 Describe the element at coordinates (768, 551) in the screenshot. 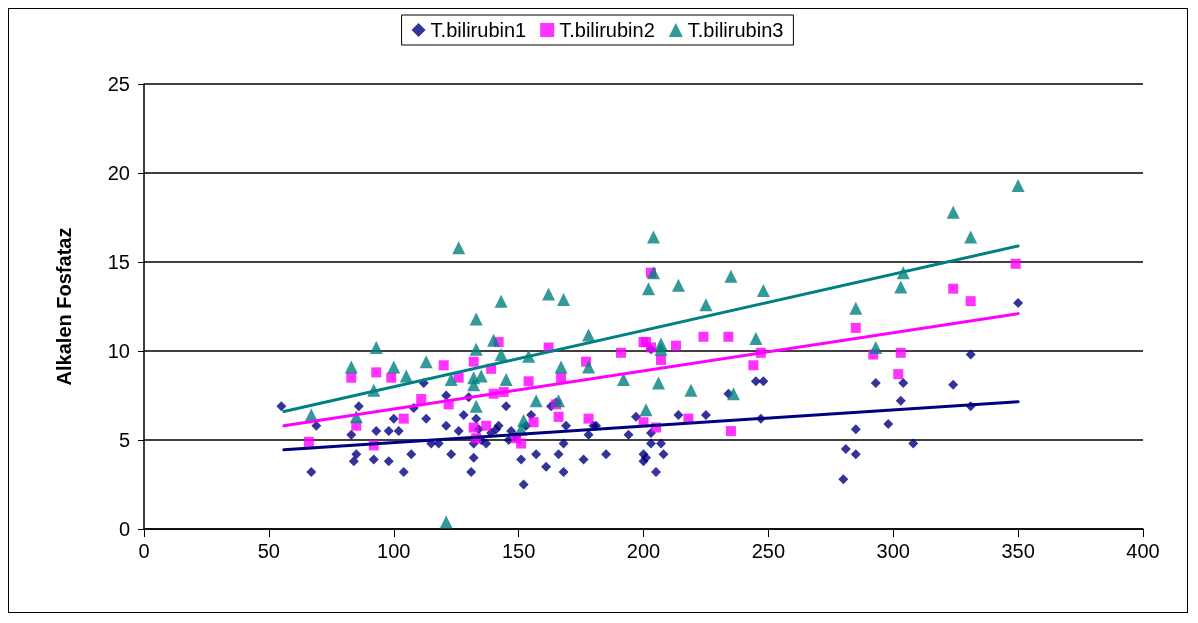

I see `x-tick-label: 250` at that location.